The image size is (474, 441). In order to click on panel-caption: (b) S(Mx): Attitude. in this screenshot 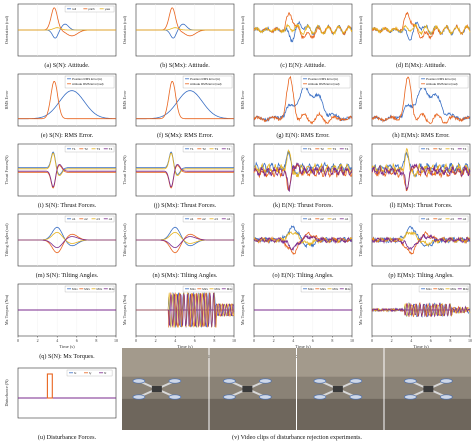, I will do `click(185, 65)`.